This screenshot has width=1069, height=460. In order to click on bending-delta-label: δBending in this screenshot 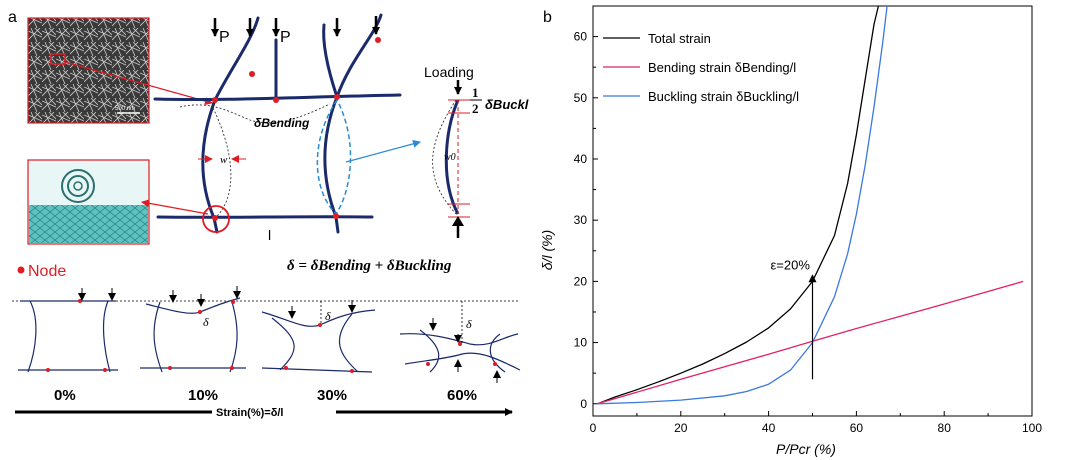, I will do `click(282, 123)`.